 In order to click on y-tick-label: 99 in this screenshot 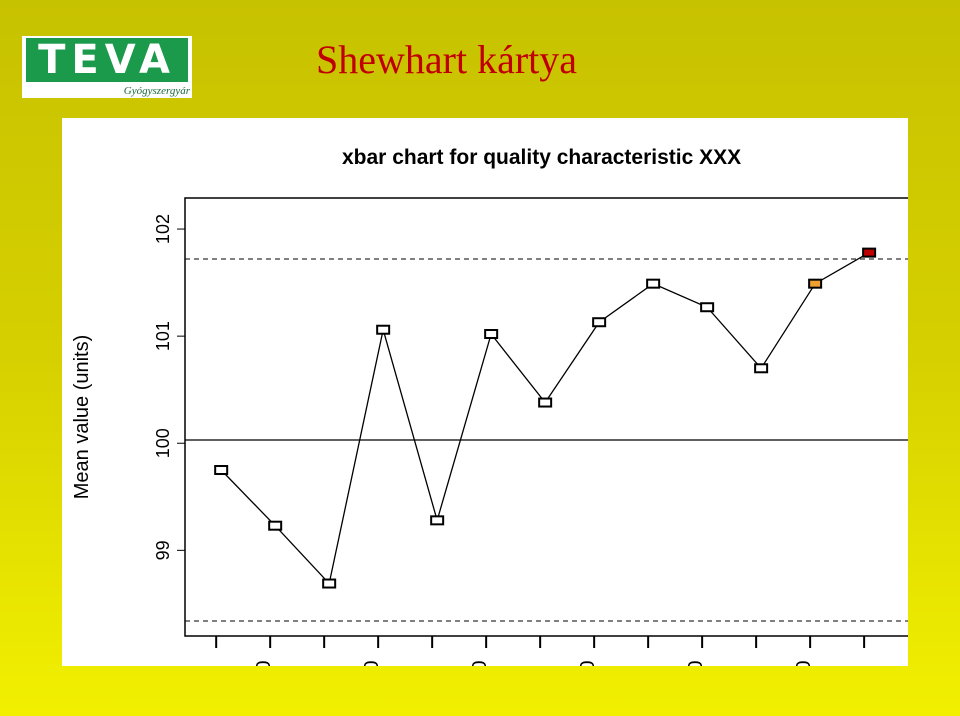, I will do `click(163, 550)`.